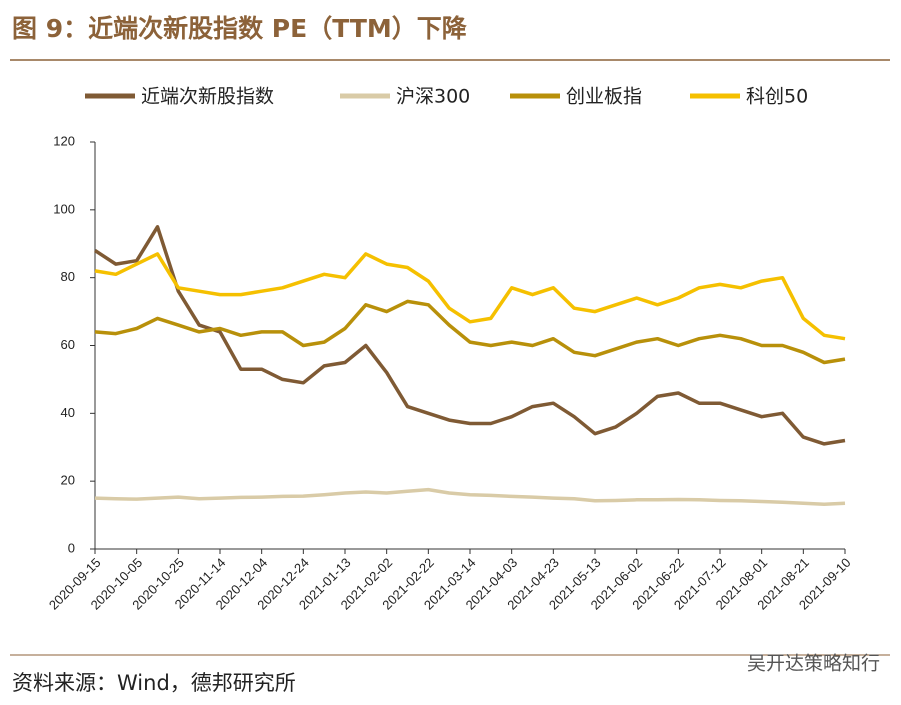  What do you see at coordinates (64, 208) in the screenshot?
I see `y-tick-label: 100` at bounding box center [64, 208].